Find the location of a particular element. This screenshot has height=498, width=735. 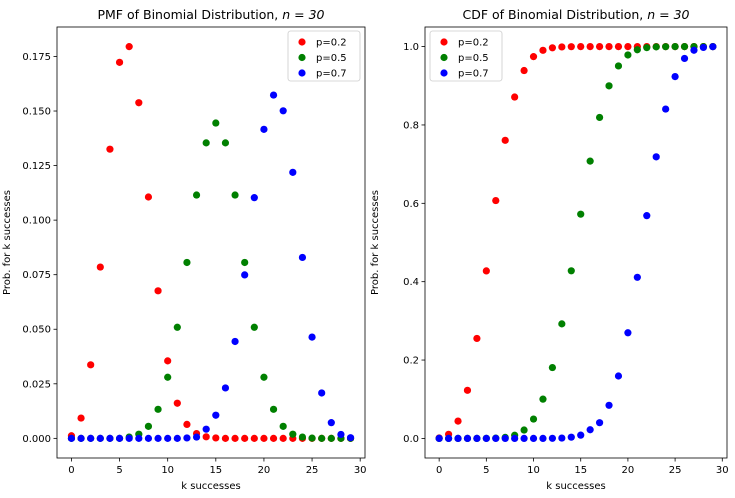

cdf-legend-marker-p05 is located at coordinates (444, 57).